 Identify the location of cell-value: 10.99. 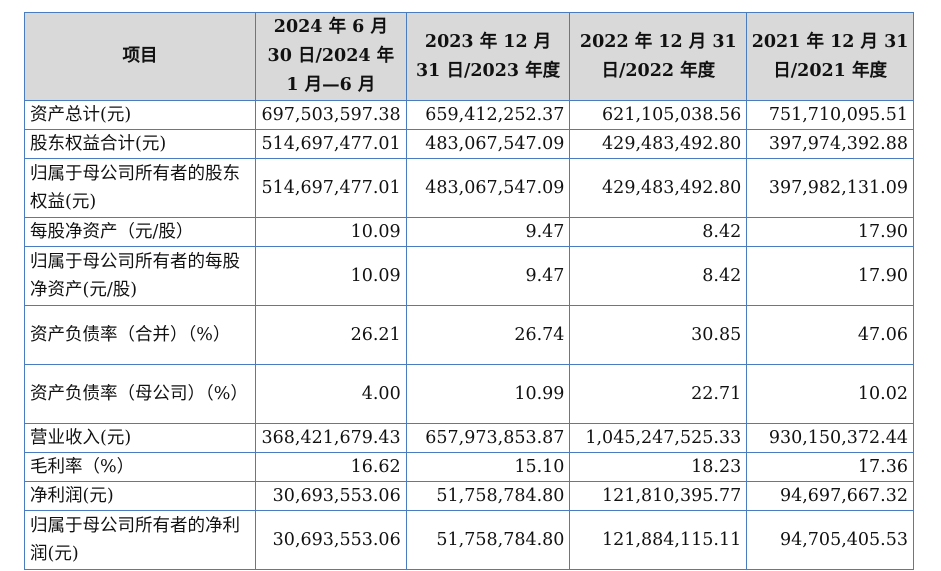
(488, 394).